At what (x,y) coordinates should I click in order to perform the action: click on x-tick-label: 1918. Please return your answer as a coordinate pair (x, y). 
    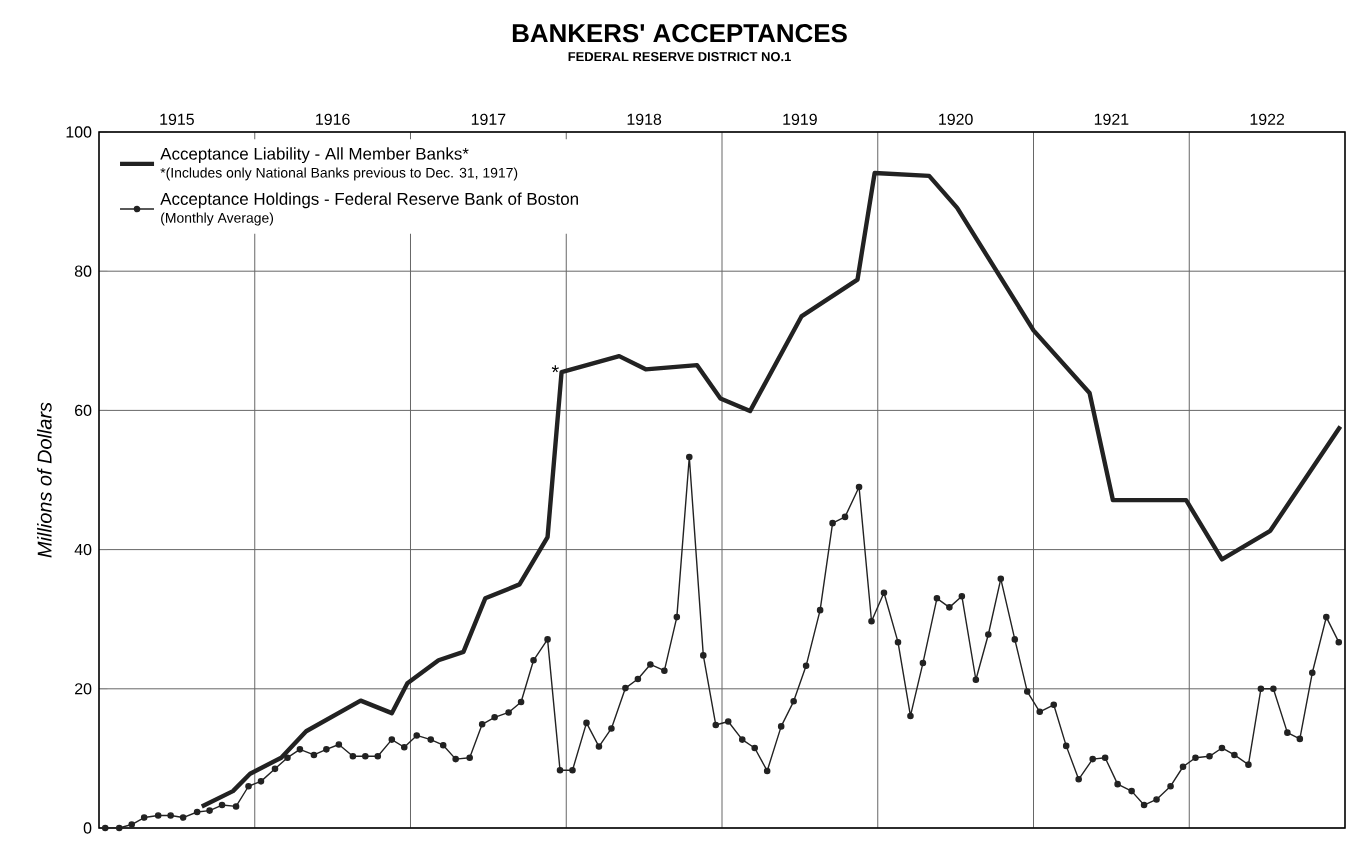
    Looking at the image, I should click on (644, 119).